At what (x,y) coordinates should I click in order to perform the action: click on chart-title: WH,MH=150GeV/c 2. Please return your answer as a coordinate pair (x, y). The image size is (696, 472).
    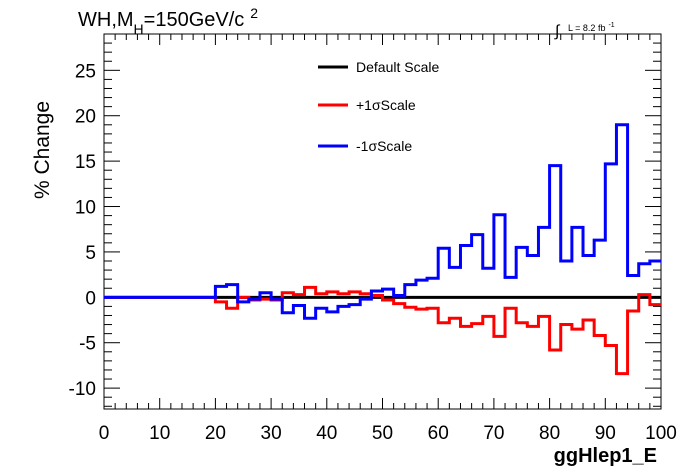
    Looking at the image, I should click on (168, 21).